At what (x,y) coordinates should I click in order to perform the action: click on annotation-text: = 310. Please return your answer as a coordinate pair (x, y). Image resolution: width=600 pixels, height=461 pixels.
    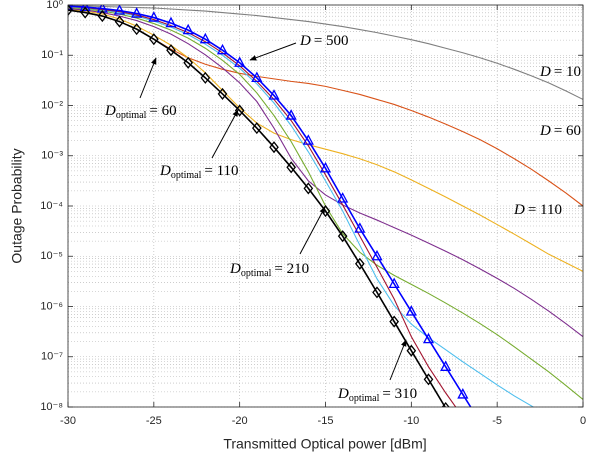
    Looking at the image, I should click on (399, 394).